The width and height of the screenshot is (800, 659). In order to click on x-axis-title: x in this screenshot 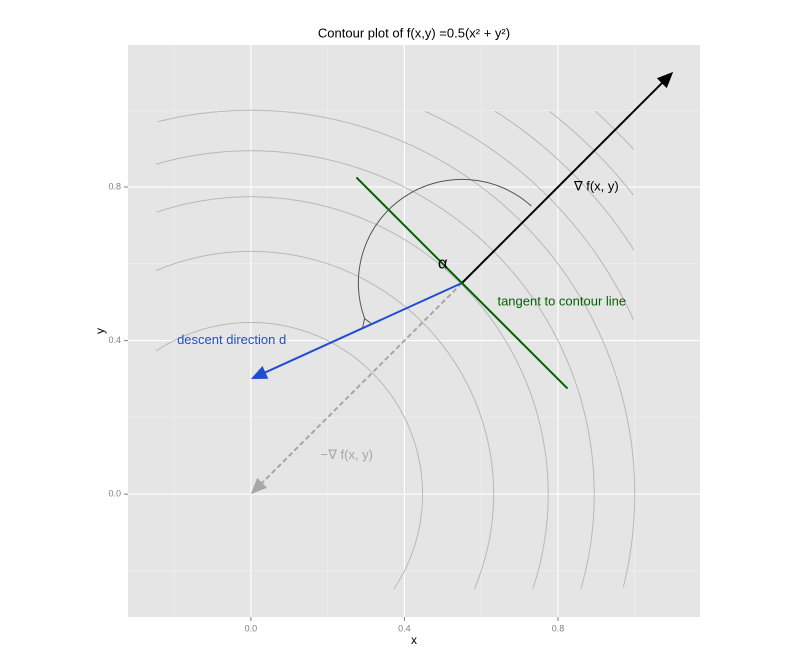, I will do `click(414, 640)`.